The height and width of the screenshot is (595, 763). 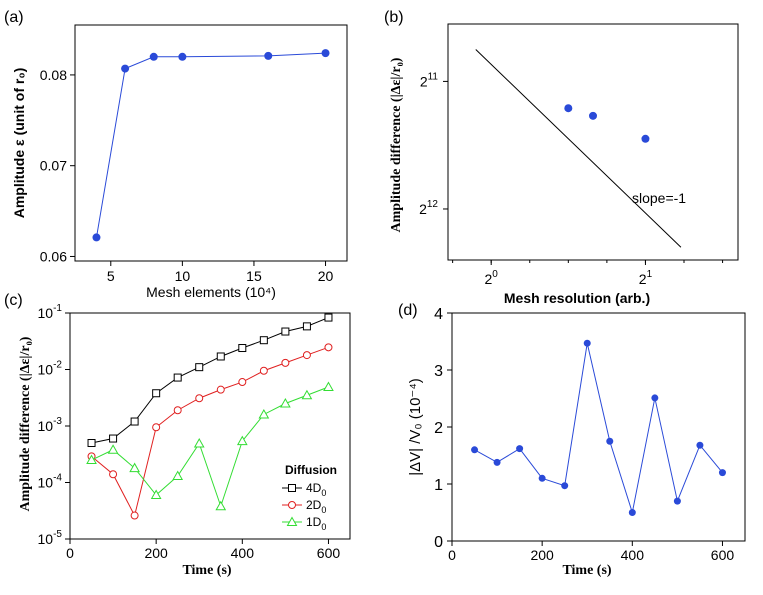 I want to click on panel-b-x-tick-label: 21, so click(x=646, y=278).